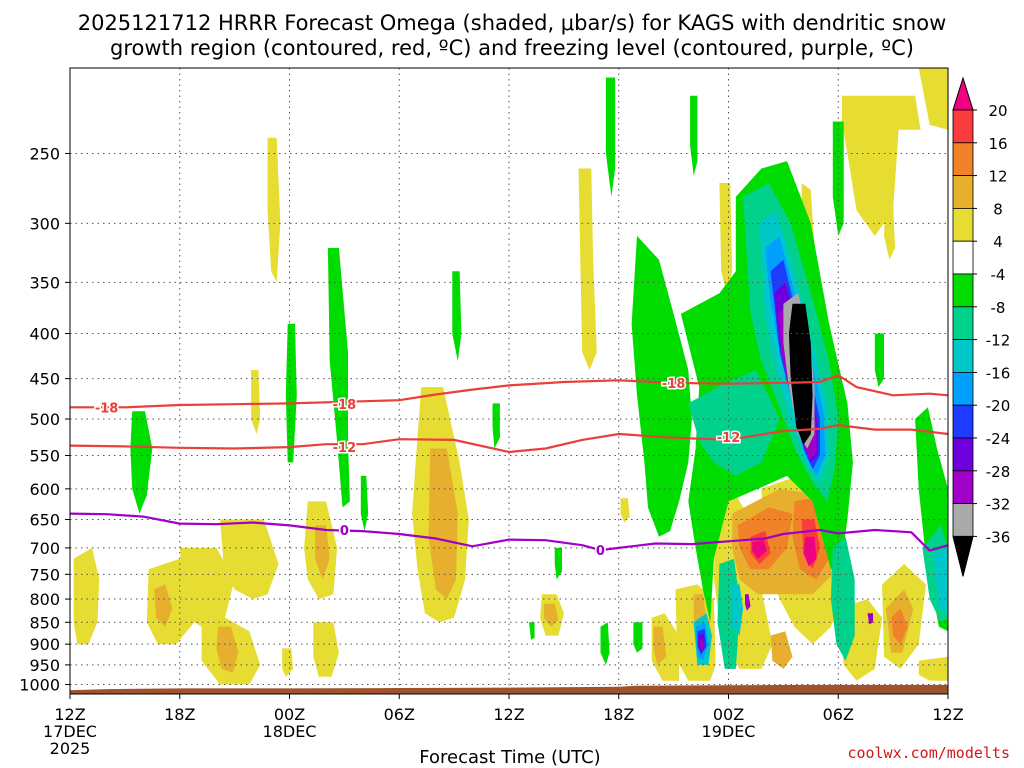 This screenshot has height=768, width=1024. What do you see at coordinates (290, 731) in the screenshot?
I see `x-tick-date-2: 18DEC` at bounding box center [290, 731].